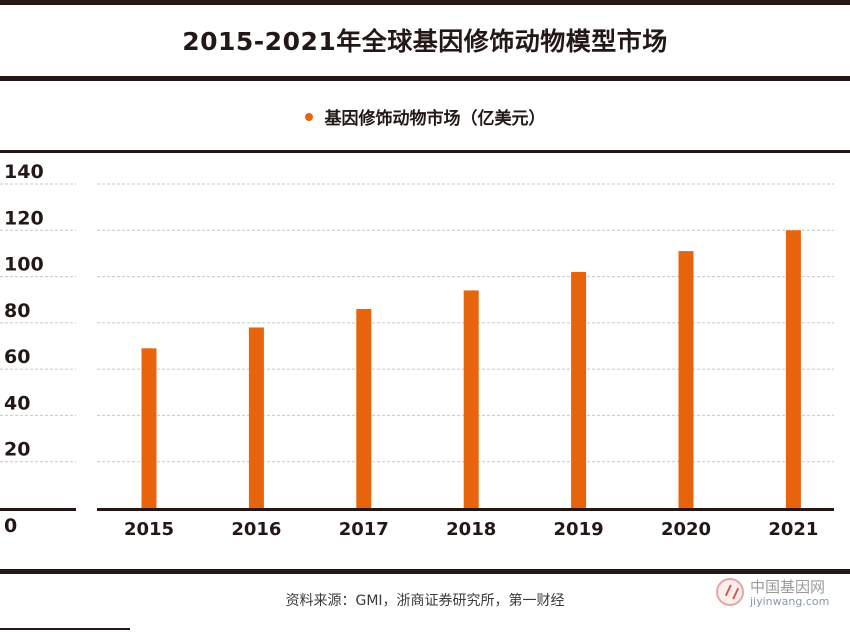 This screenshot has height=632, width=850. Describe the element at coordinates (790, 601) in the screenshot. I see `watermark-domain: jiyinwang.com` at that location.